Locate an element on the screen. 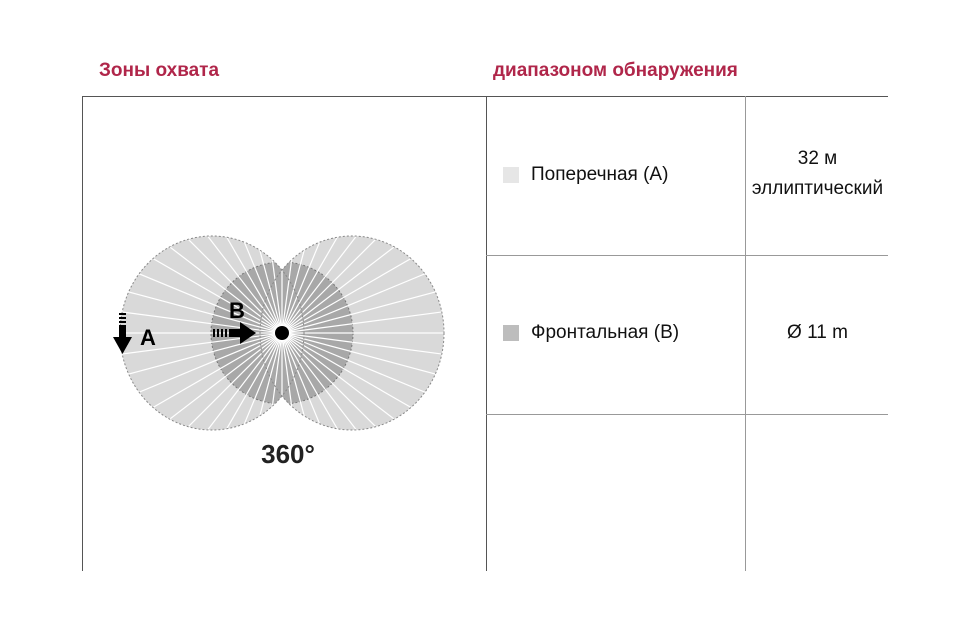 This screenshot has width=970, height=623. label-b: B is located at coordinates (237, 310).